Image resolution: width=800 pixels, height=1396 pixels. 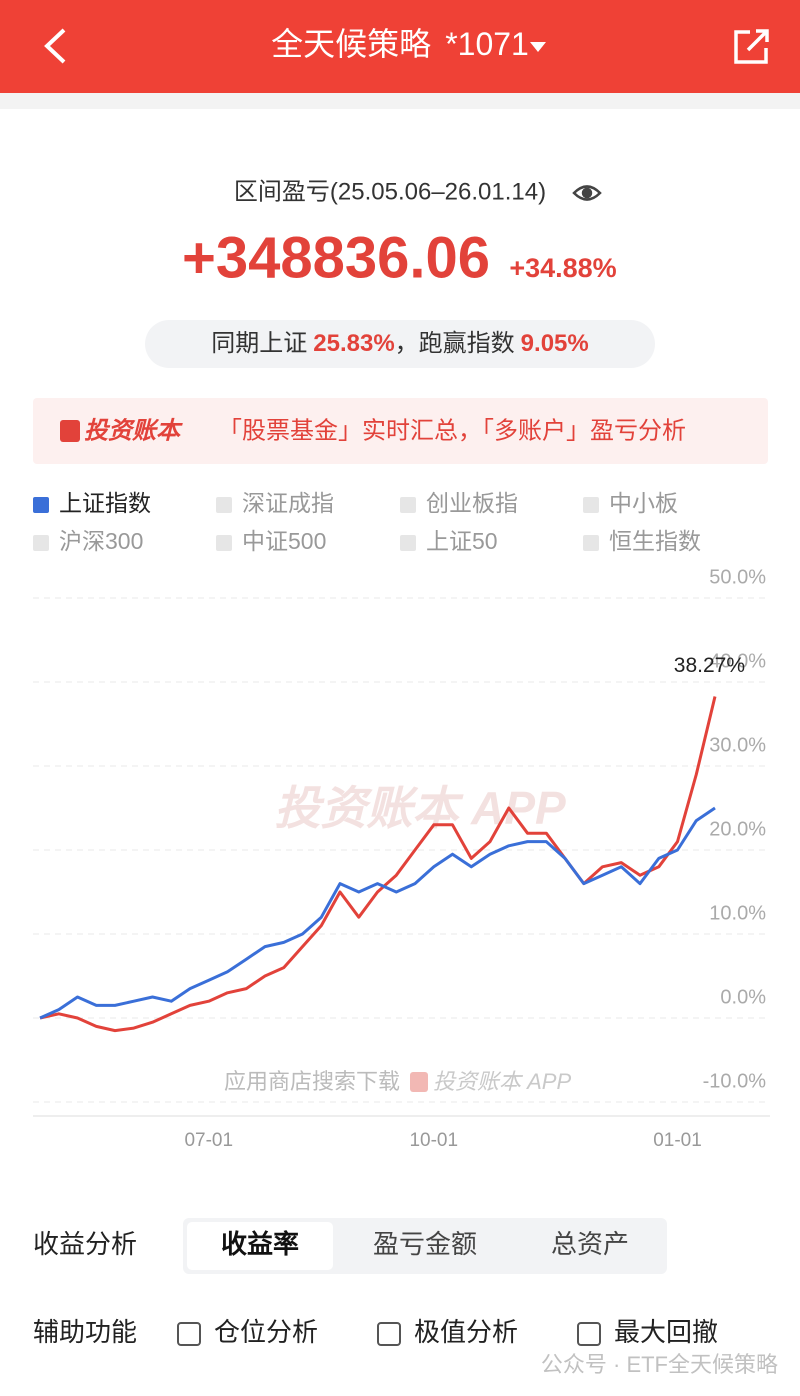 I want to click on brand-icon, so click(x=70, y=431).